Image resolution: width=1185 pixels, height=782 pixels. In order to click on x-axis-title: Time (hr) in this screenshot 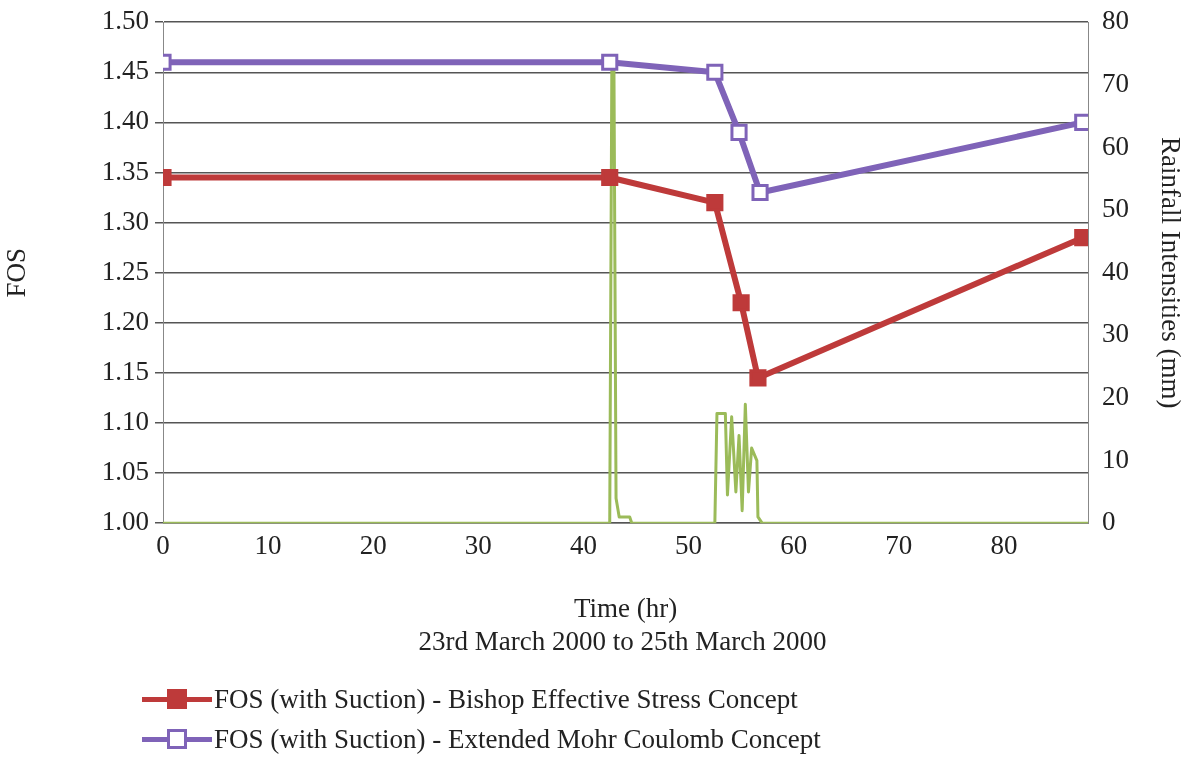, I will do `click(625, 607)`.